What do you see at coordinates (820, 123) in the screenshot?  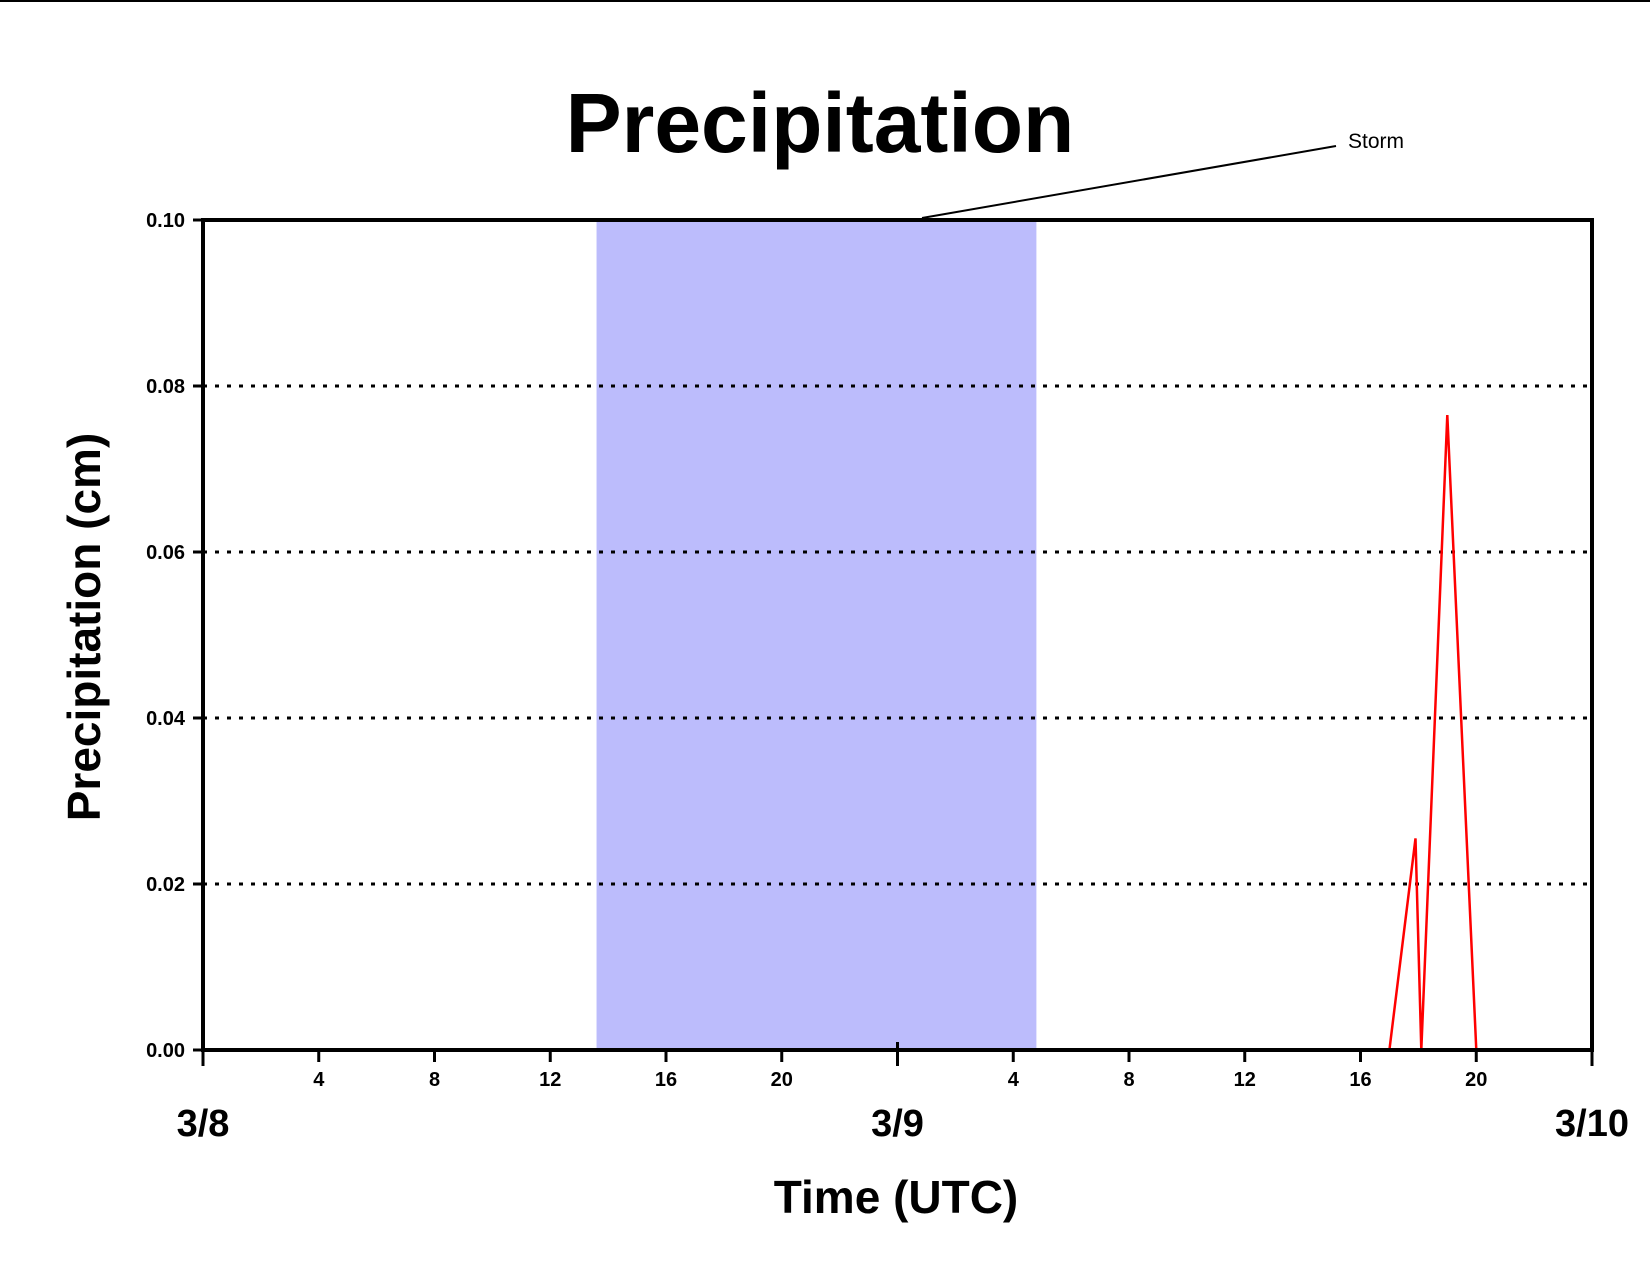 I see `chart-title: Precipitation` at bounding box center [820, 123].